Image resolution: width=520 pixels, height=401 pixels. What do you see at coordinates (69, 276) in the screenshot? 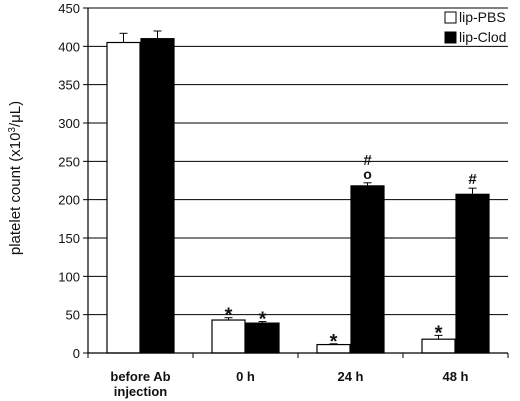
I see `y-tick-label: 100` at bounding box center [69, 276].